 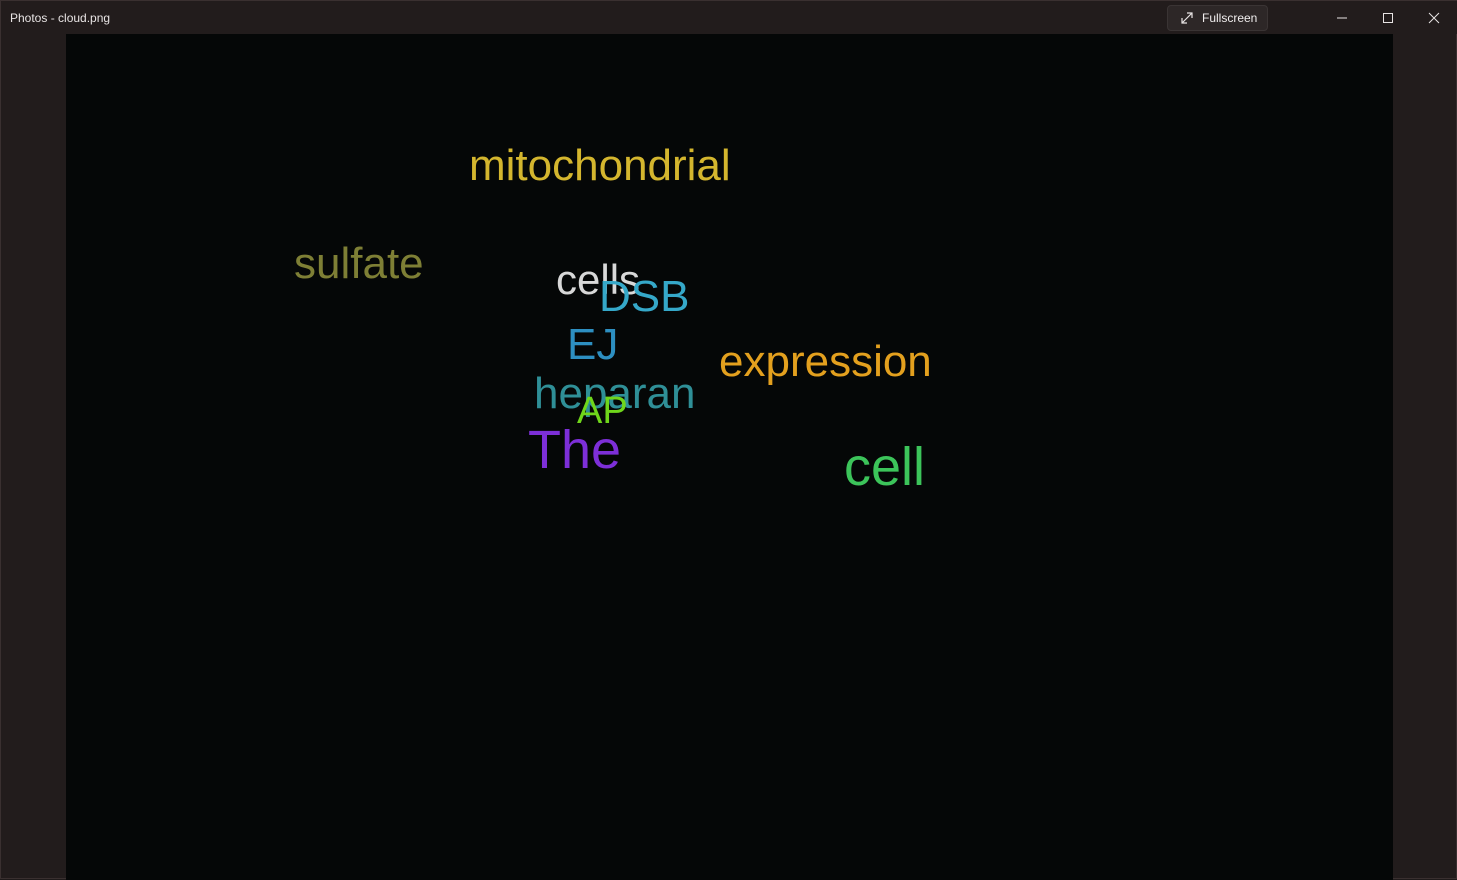 I want to click on word-the: The, so click(x=575, y=450).